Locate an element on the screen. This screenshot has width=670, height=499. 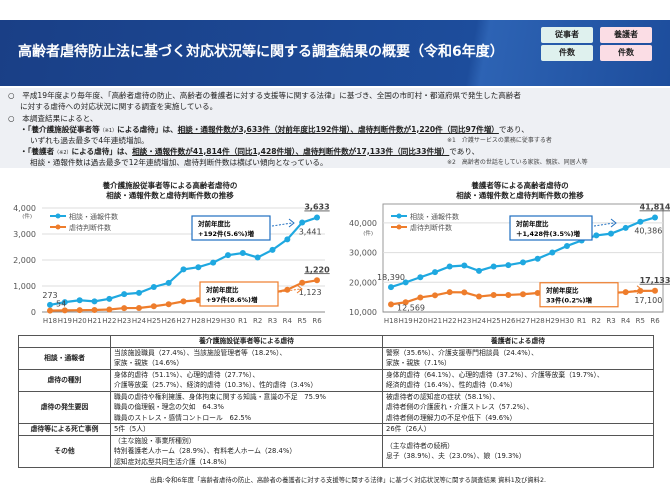
x-tick-label: R5 is located at coordinates (640, 321).